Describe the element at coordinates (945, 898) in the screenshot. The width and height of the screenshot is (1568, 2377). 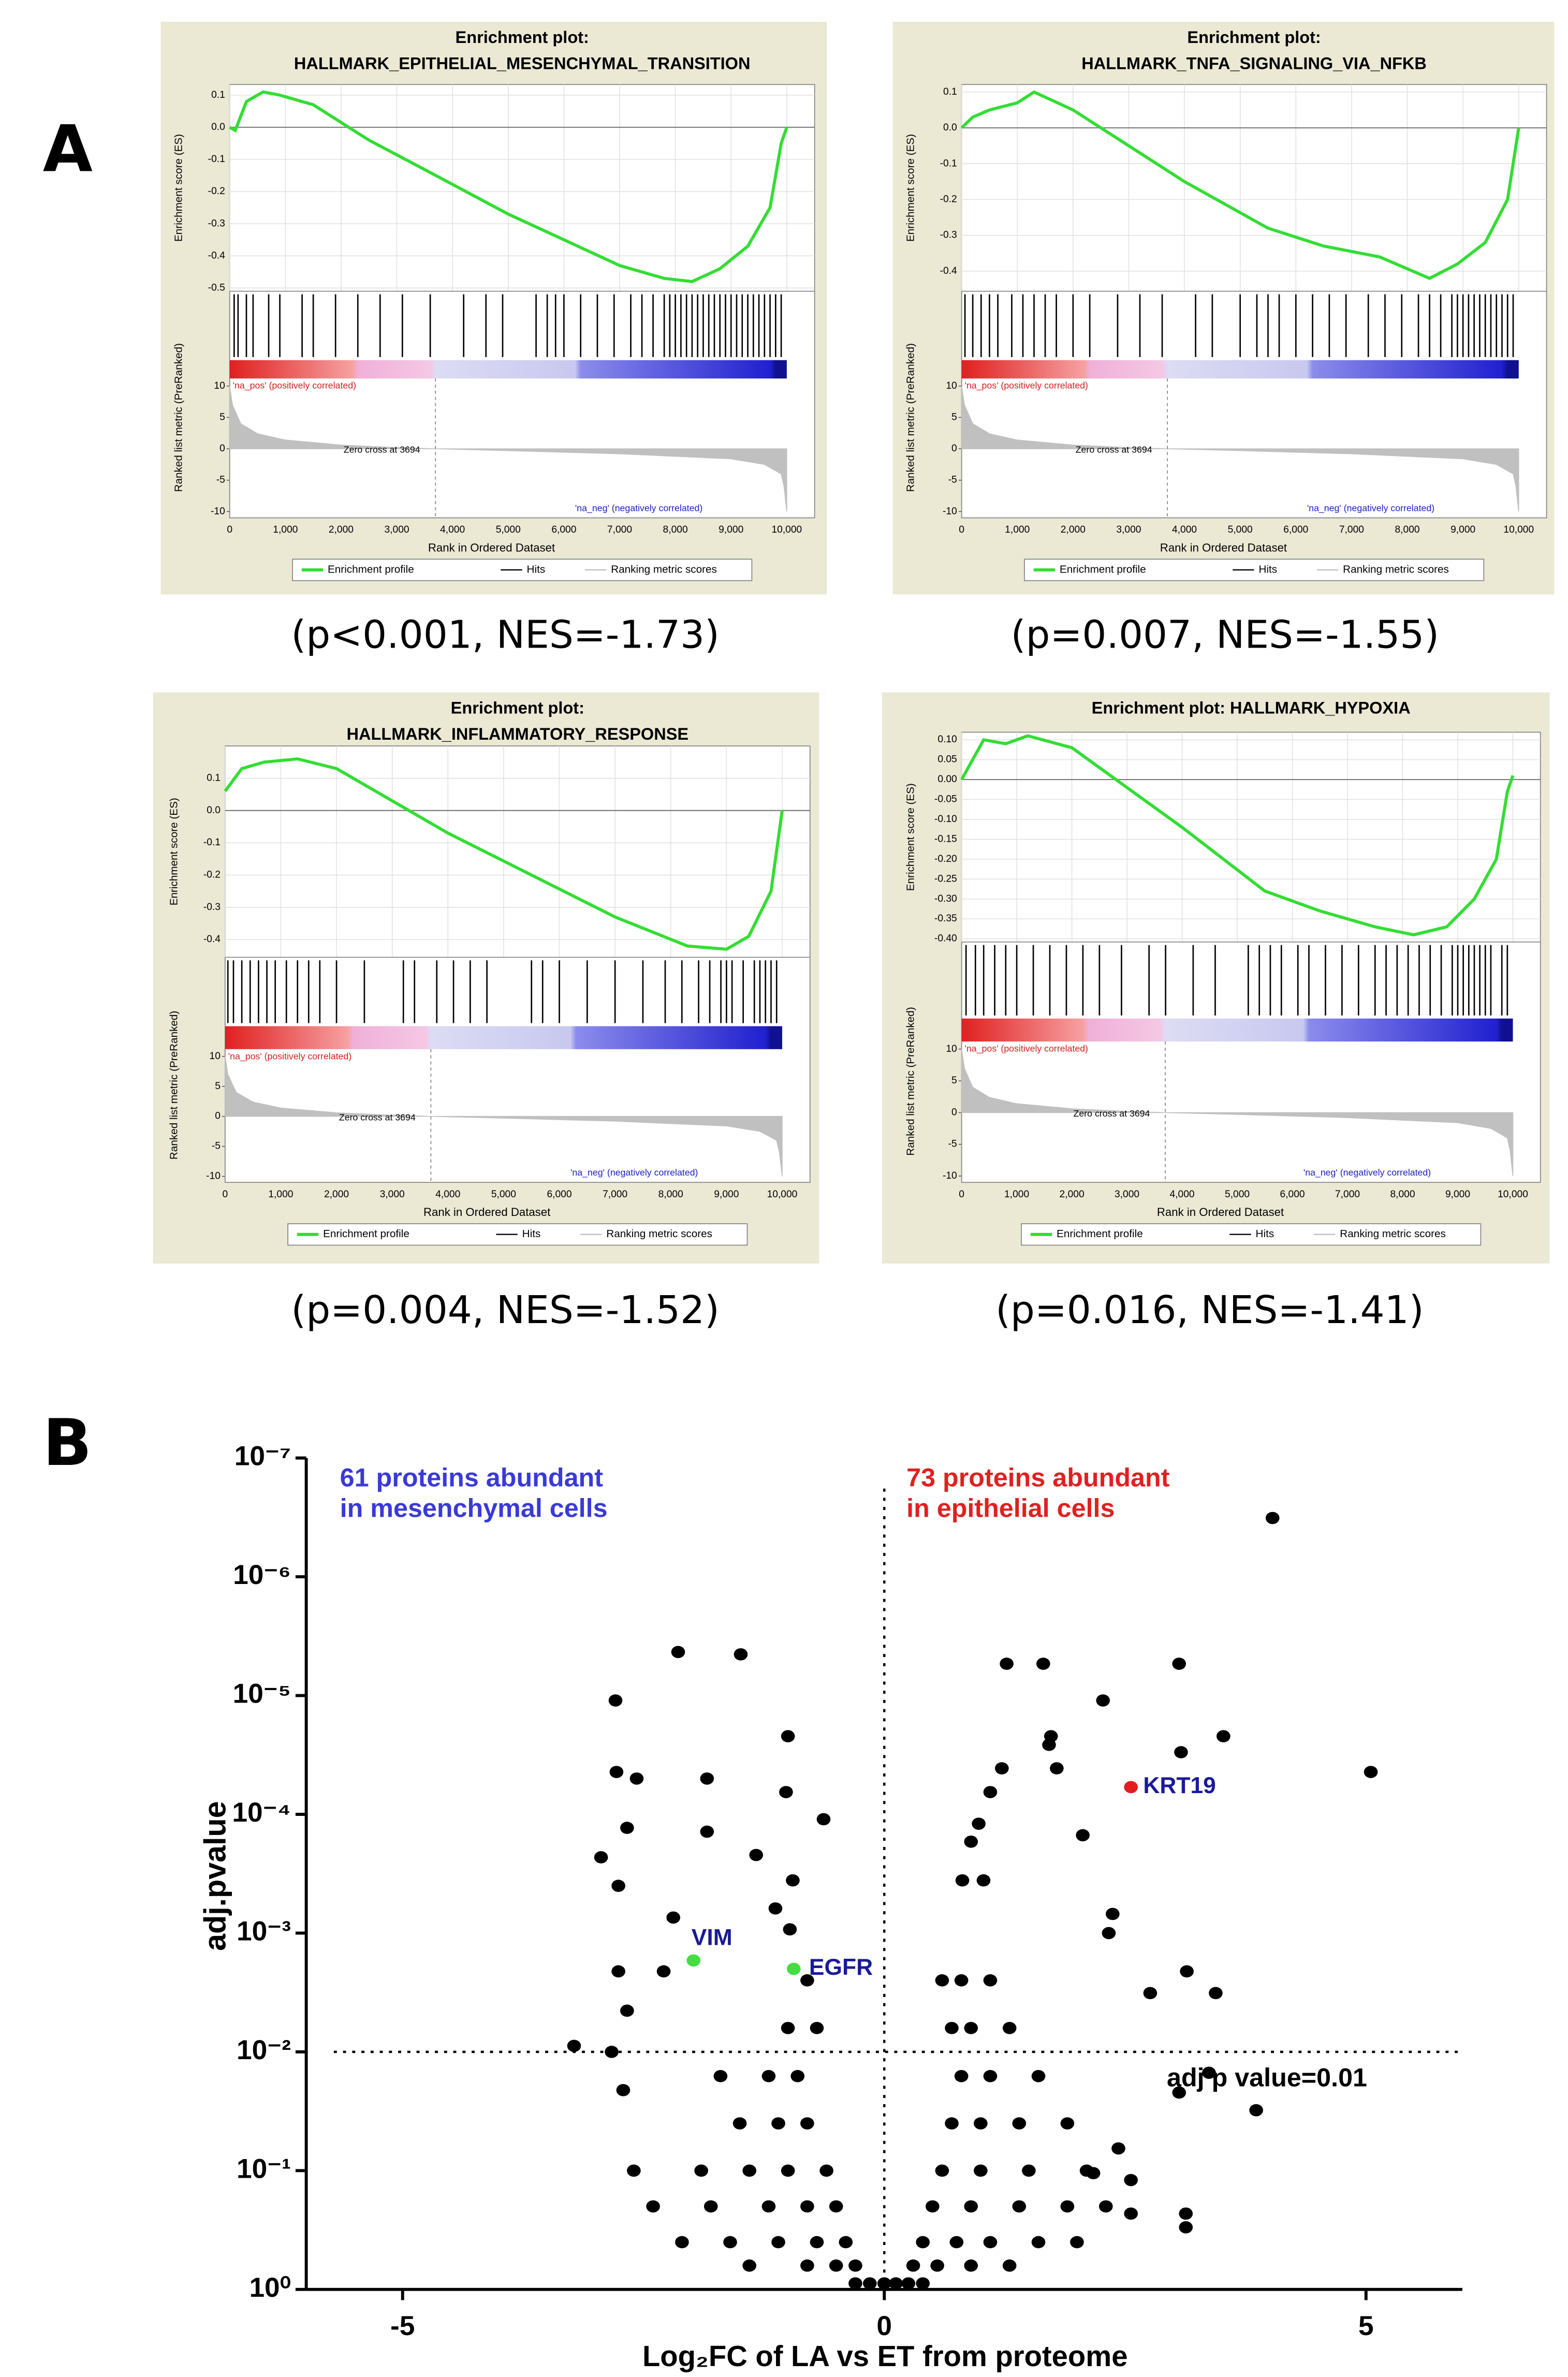
I see `y-tick-label: -0.30` at that location.